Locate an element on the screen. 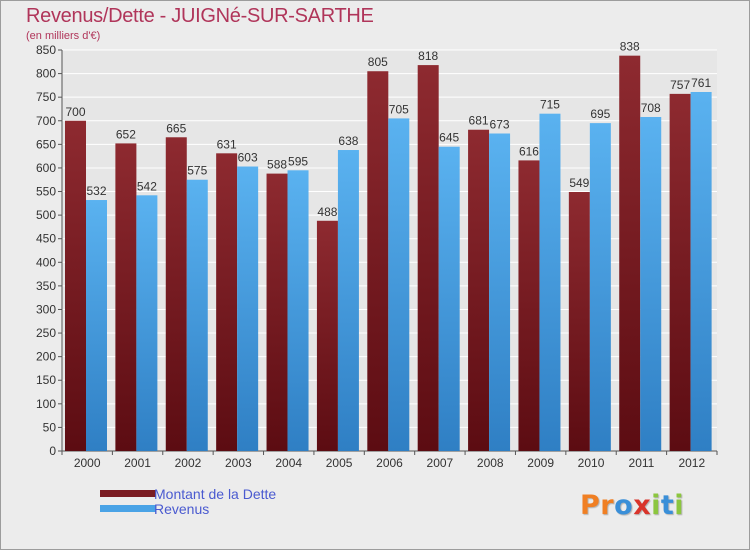 This screenshot has height=550, width=750. data-label-revenus: 638 is located at coordinates (348, 141).